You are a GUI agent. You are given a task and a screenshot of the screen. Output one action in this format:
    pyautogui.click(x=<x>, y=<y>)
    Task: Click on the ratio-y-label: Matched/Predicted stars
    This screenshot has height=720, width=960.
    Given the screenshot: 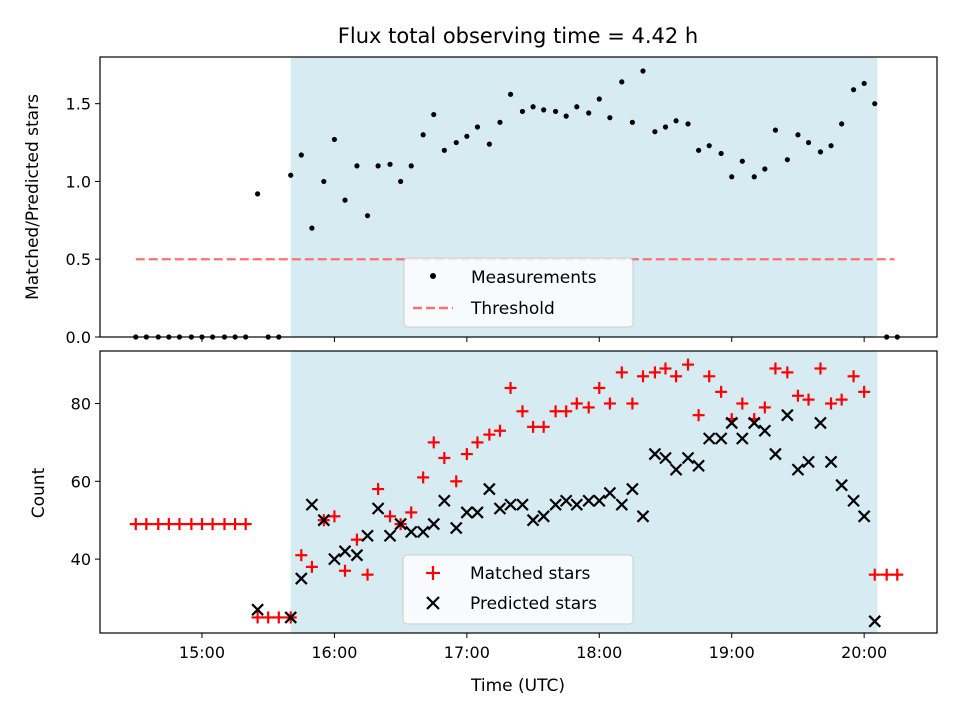 What is the action you would take?
    pyautogui.click(x=33, y=197)
    